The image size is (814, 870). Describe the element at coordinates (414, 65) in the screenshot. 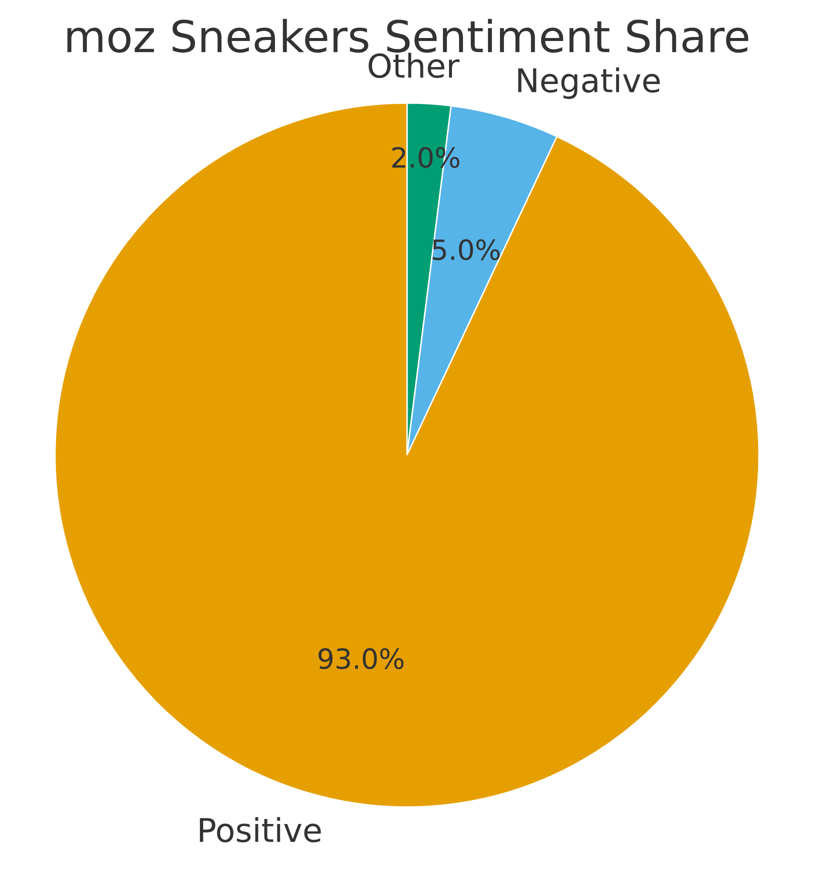

I see `slice-label: Other` at that location.